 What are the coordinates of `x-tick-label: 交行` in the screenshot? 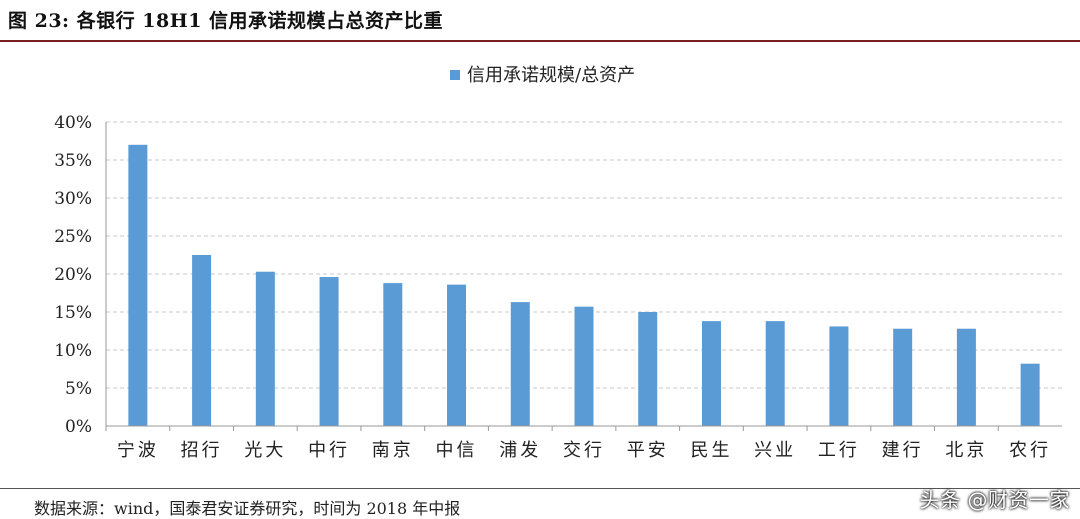 It's located at (584, 450).